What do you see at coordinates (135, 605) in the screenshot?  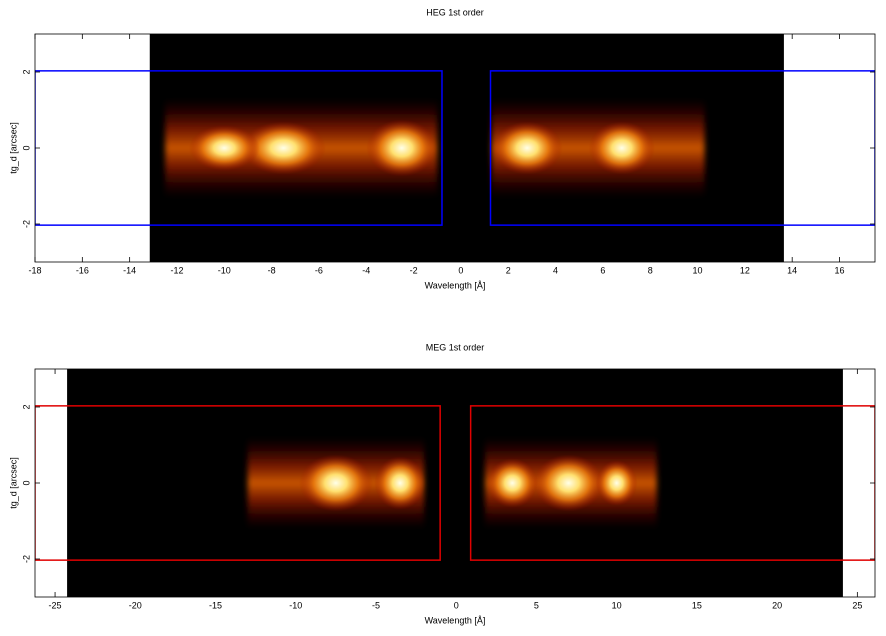 I see `x-tick-label: -20` at bounding box center [135, 605].